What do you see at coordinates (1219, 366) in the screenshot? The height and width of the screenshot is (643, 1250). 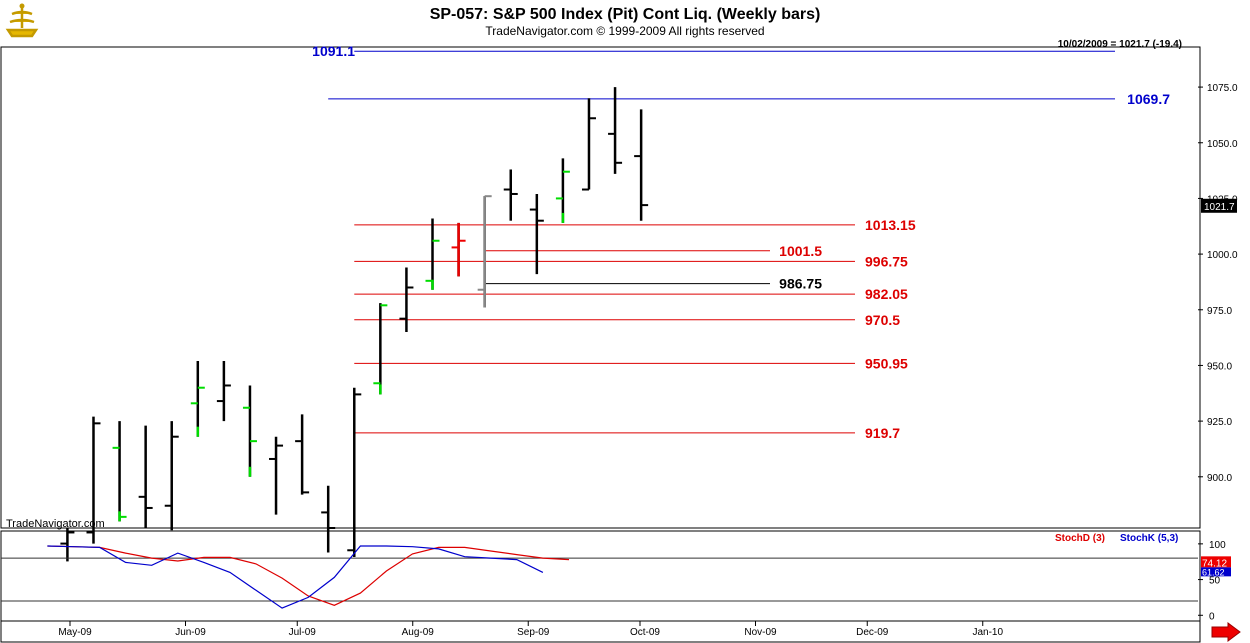 I see `price-tick-label: 950.0` at bounding box center [1219, 366].